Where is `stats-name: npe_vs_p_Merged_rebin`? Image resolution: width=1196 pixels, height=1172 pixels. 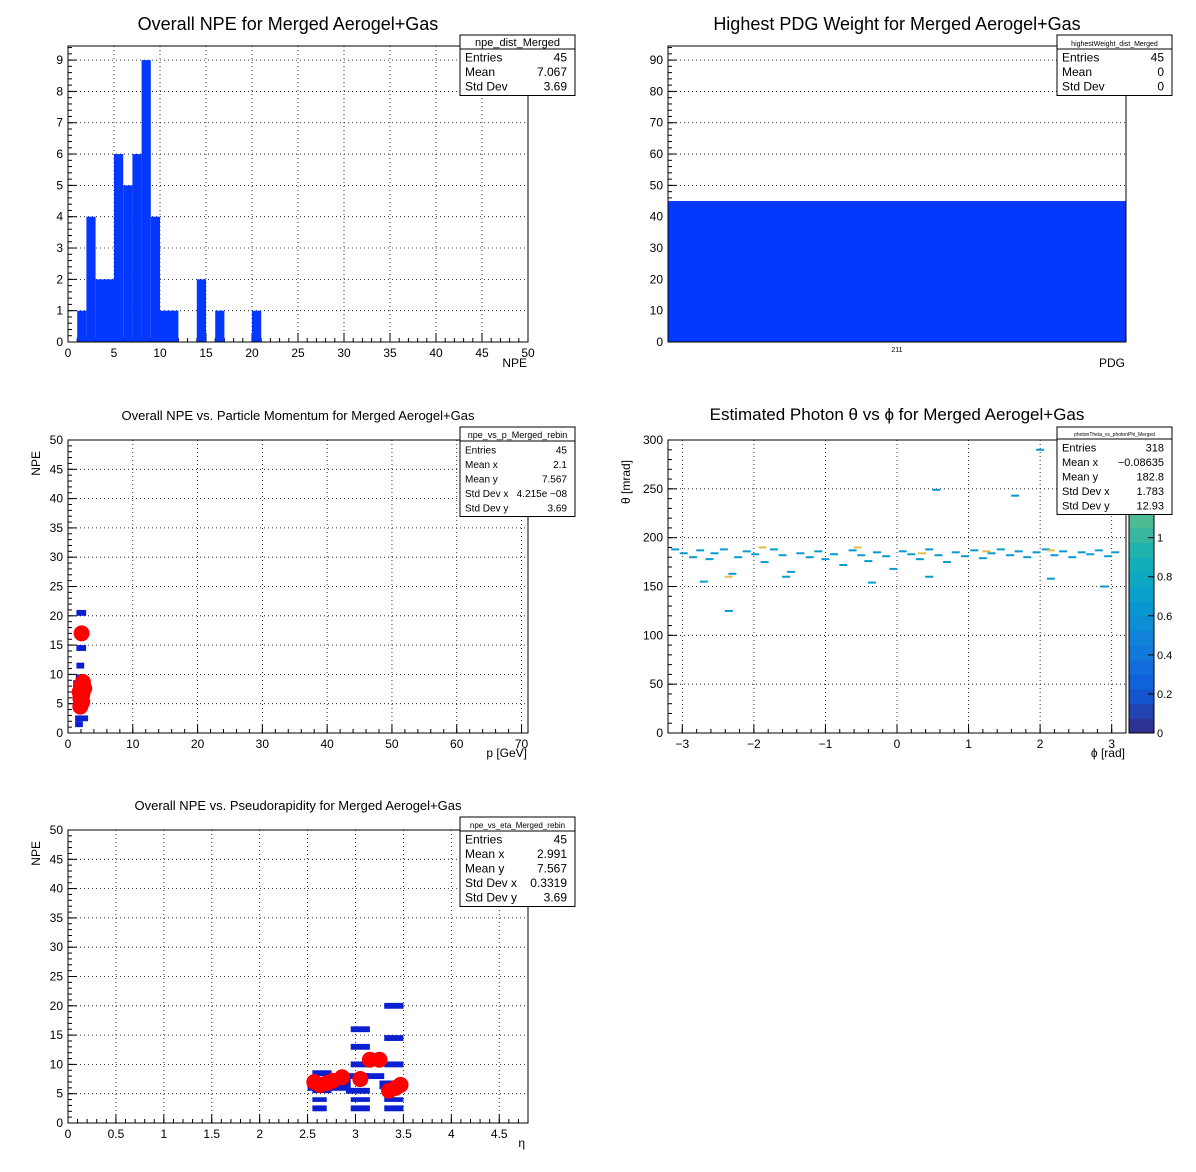 stats-name: npe_vs_p_Merged_rebin is located at coordinates (518, 435).